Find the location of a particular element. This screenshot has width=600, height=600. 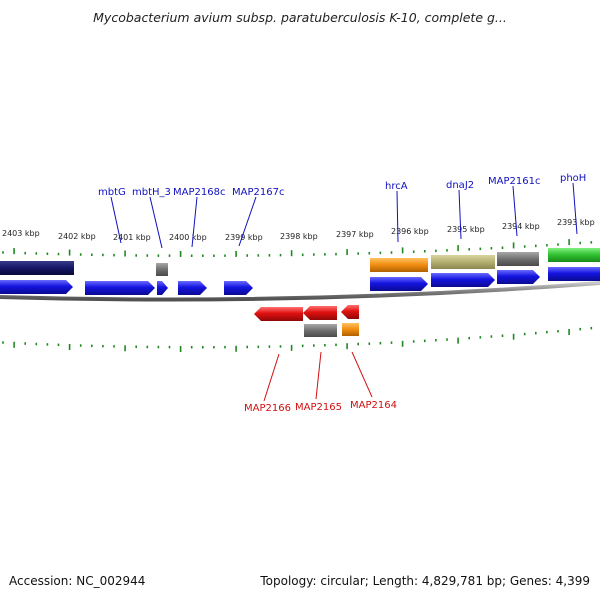

gene-label-phoH: phoH is located at coordinates (573, 178).